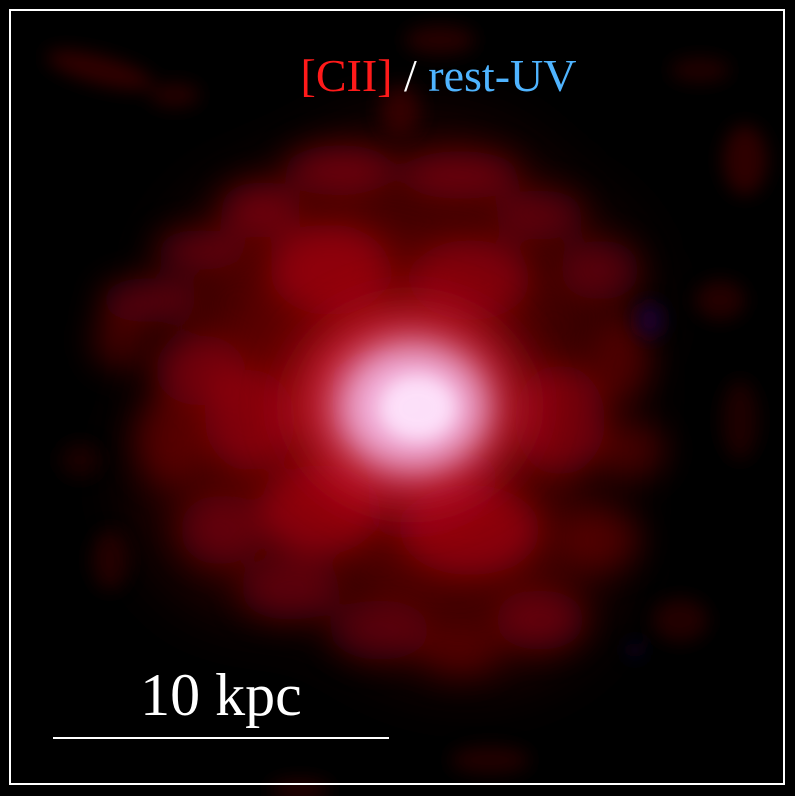 The width and height of the screenshot is (795, 796). What do you see at coordinates (346, 75) in the screenshot?
I see `title-cii: [CII]` at bounding box center [346, 75].